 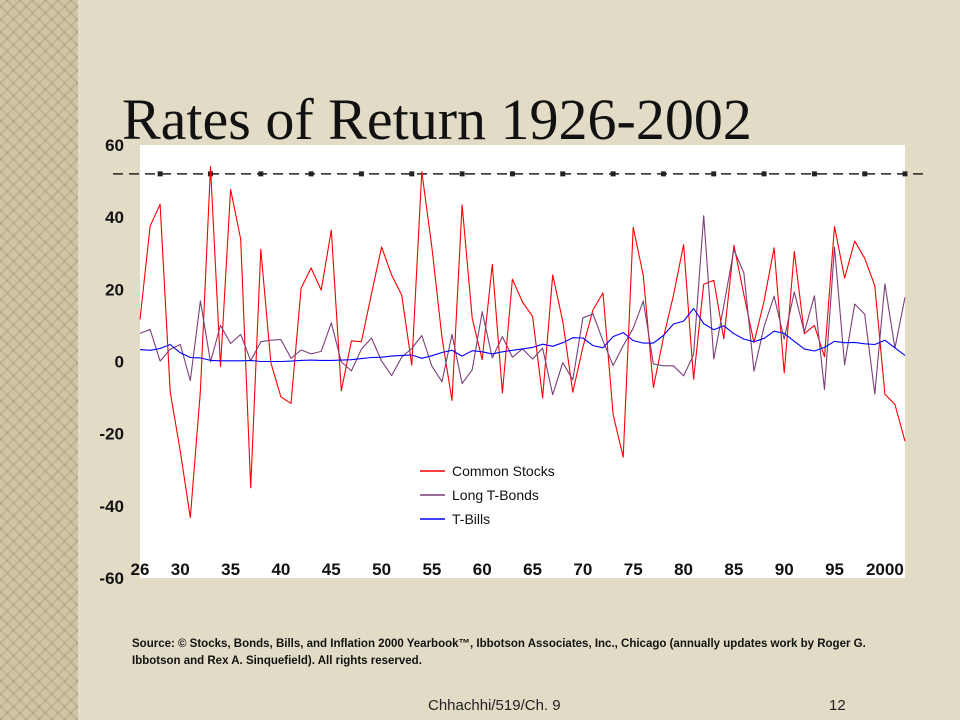 I want to click on x-tick-label: 95, so click(x=834, y=569).